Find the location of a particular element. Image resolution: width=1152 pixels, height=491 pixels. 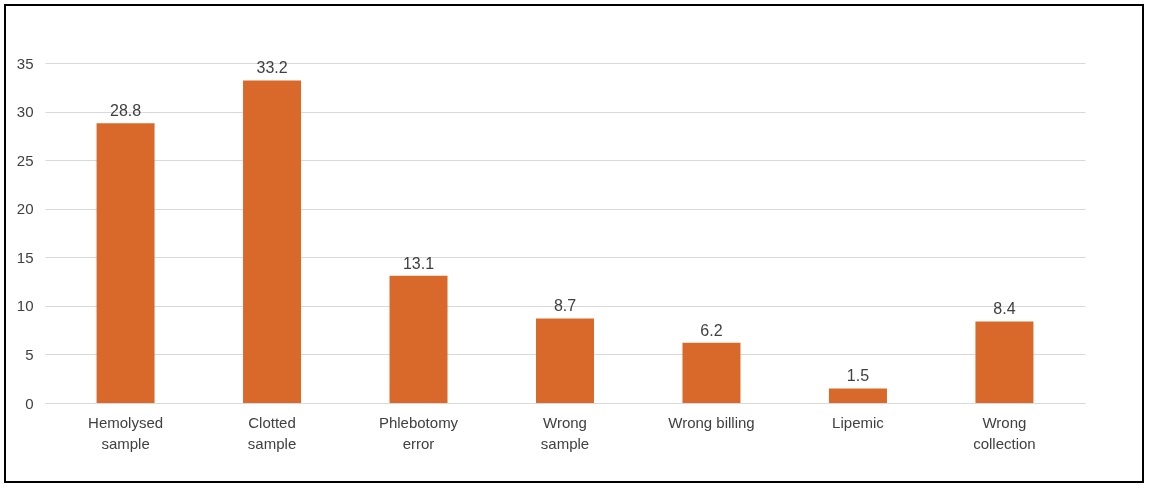

x-tick-label: Wrong sample is located at coordinates (565, 432).